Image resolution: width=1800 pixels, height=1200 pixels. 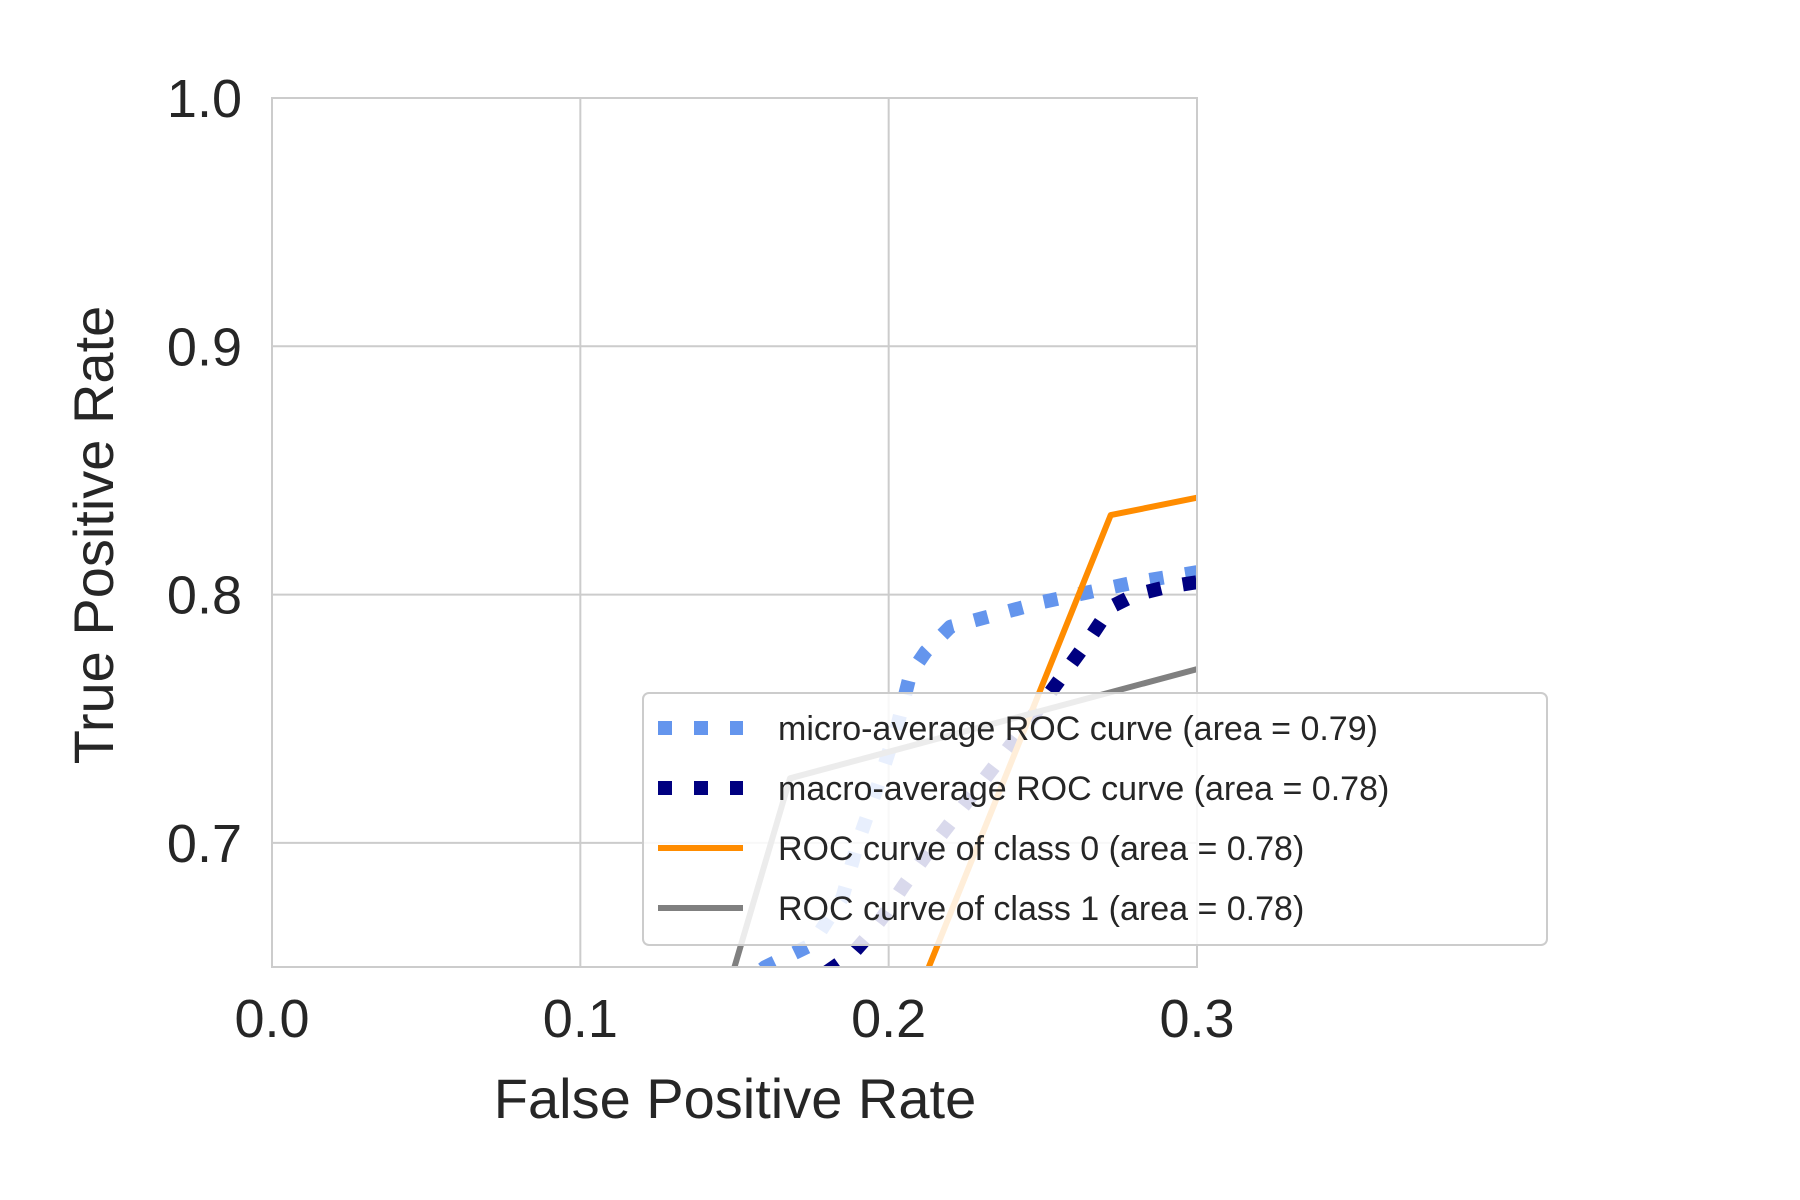 What do you see at coordinates (204, 471) in the screenshot?
I see `y-tick-labels: 0.7 0.8 0.9 1.0` at bounding box center [204, 471].